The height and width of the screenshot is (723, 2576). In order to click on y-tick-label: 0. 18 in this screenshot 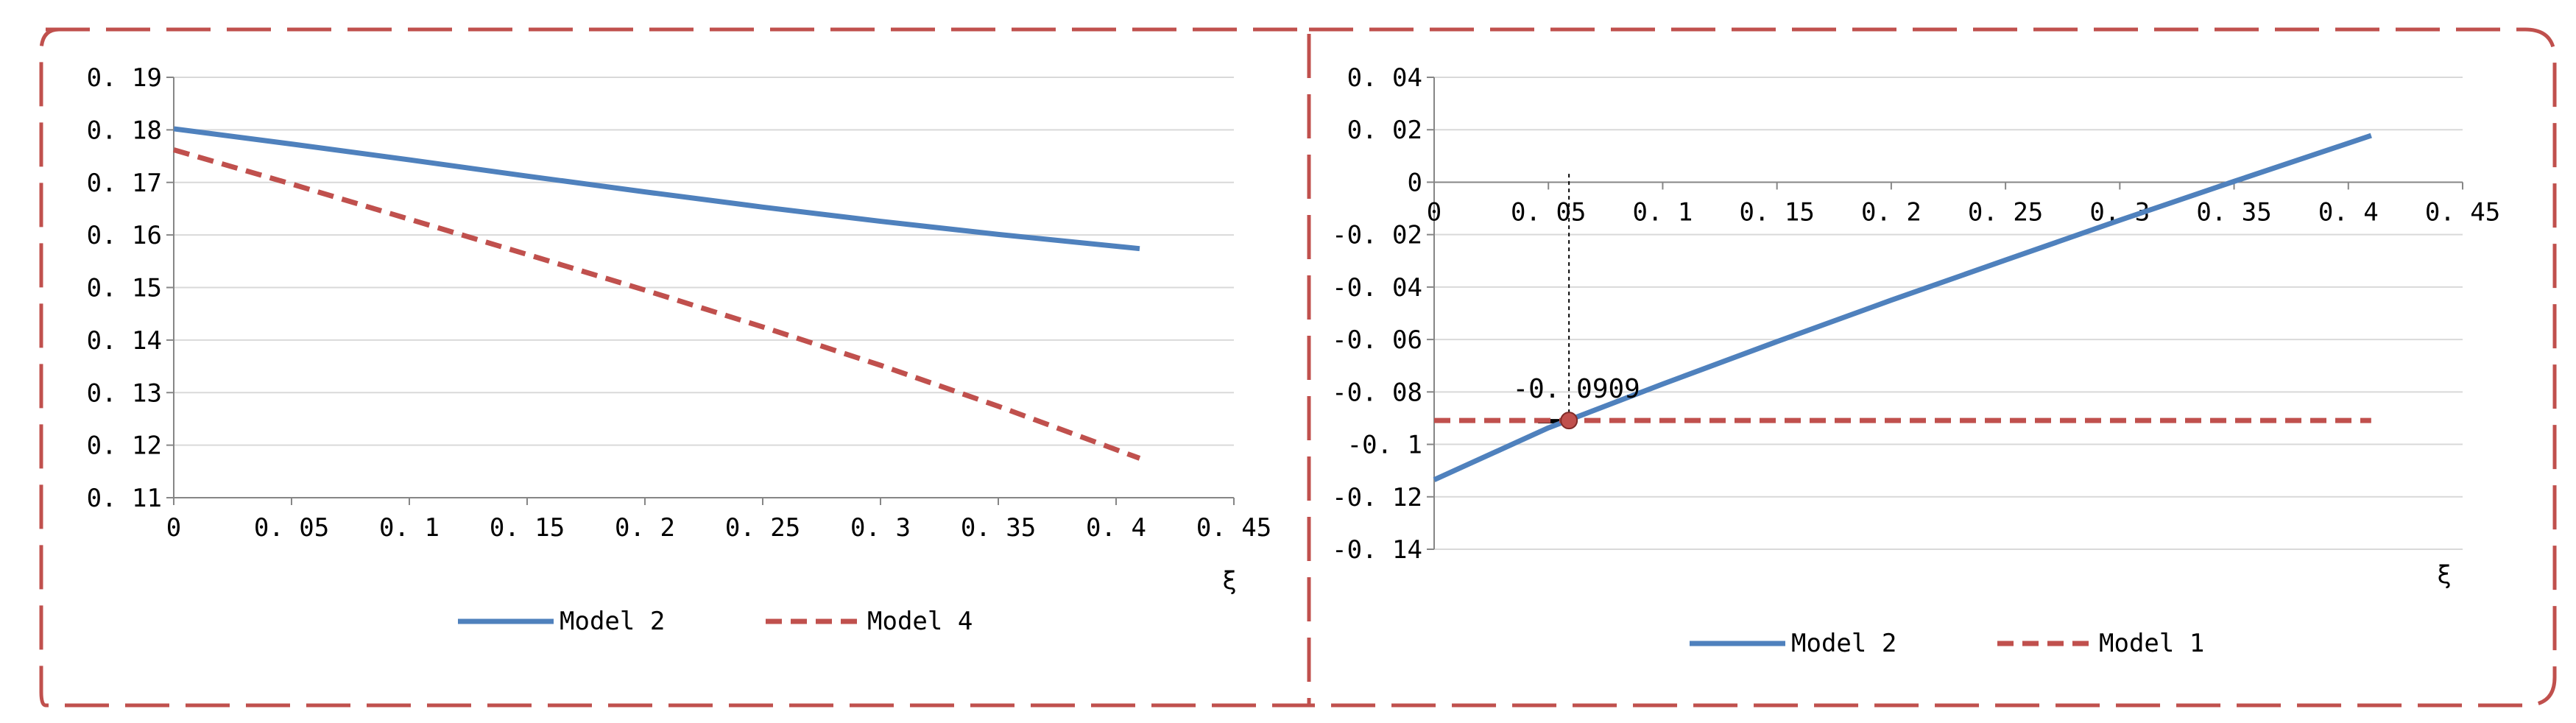, I will do `click(124, 130)`.